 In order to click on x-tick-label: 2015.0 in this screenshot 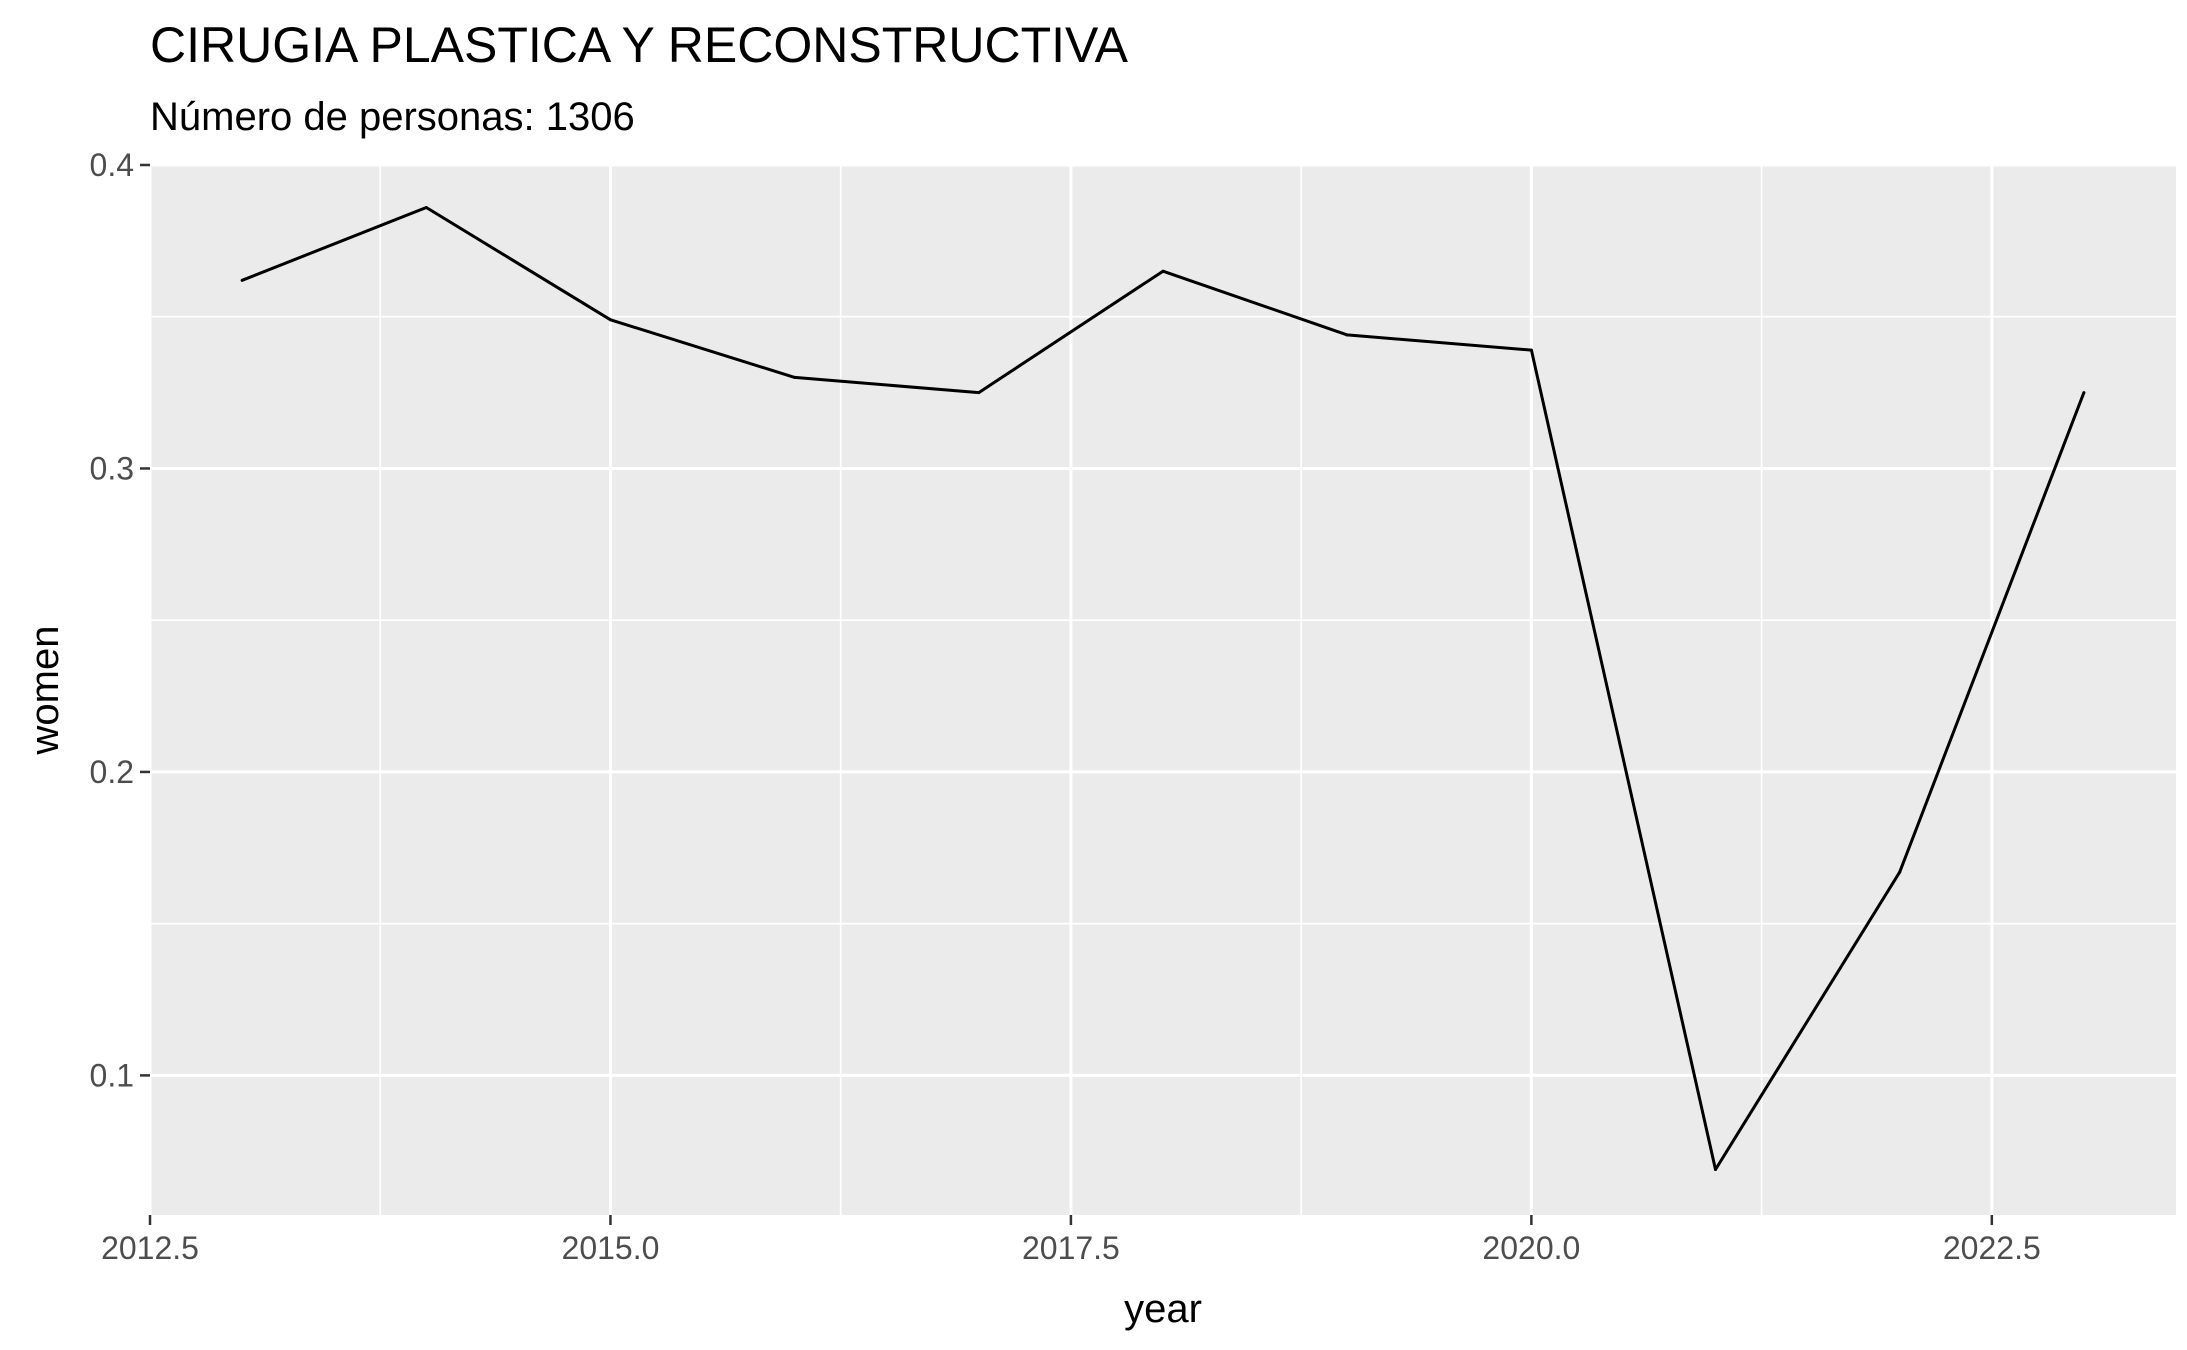, I will do `click(611, 1248)`.